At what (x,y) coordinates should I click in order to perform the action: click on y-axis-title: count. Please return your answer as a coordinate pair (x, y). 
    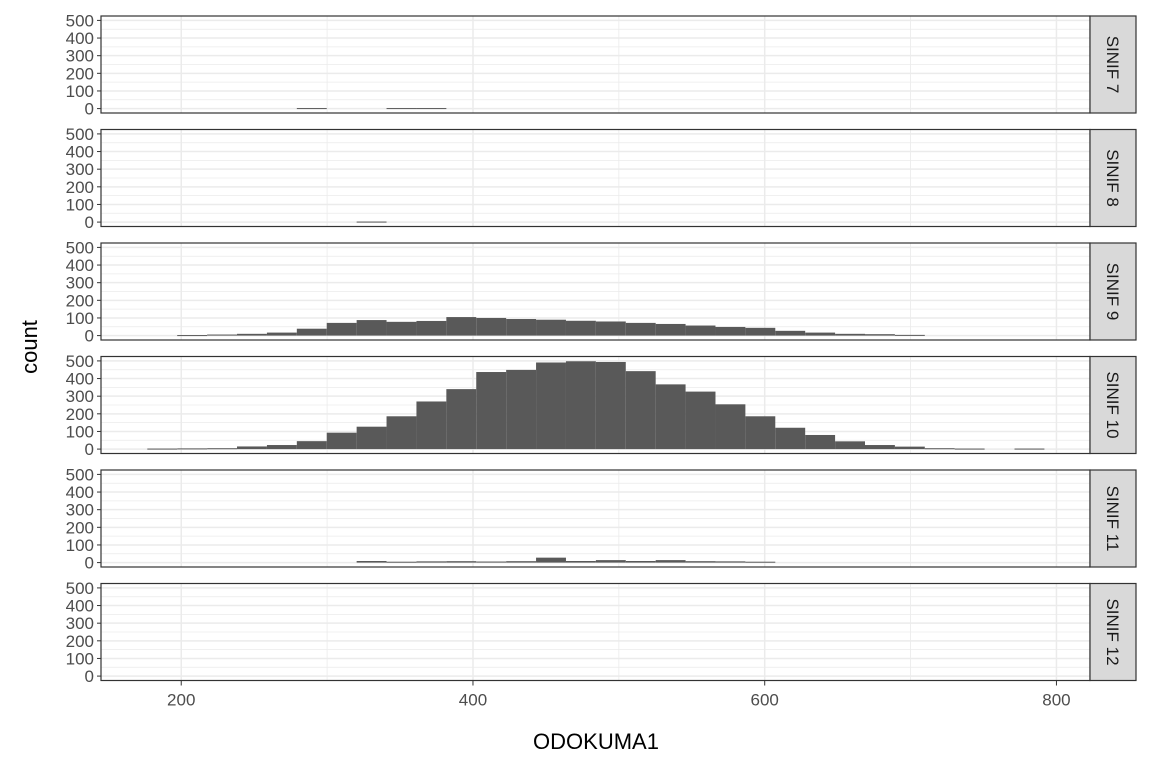
    Looking at the image, I should click on (29, 347).